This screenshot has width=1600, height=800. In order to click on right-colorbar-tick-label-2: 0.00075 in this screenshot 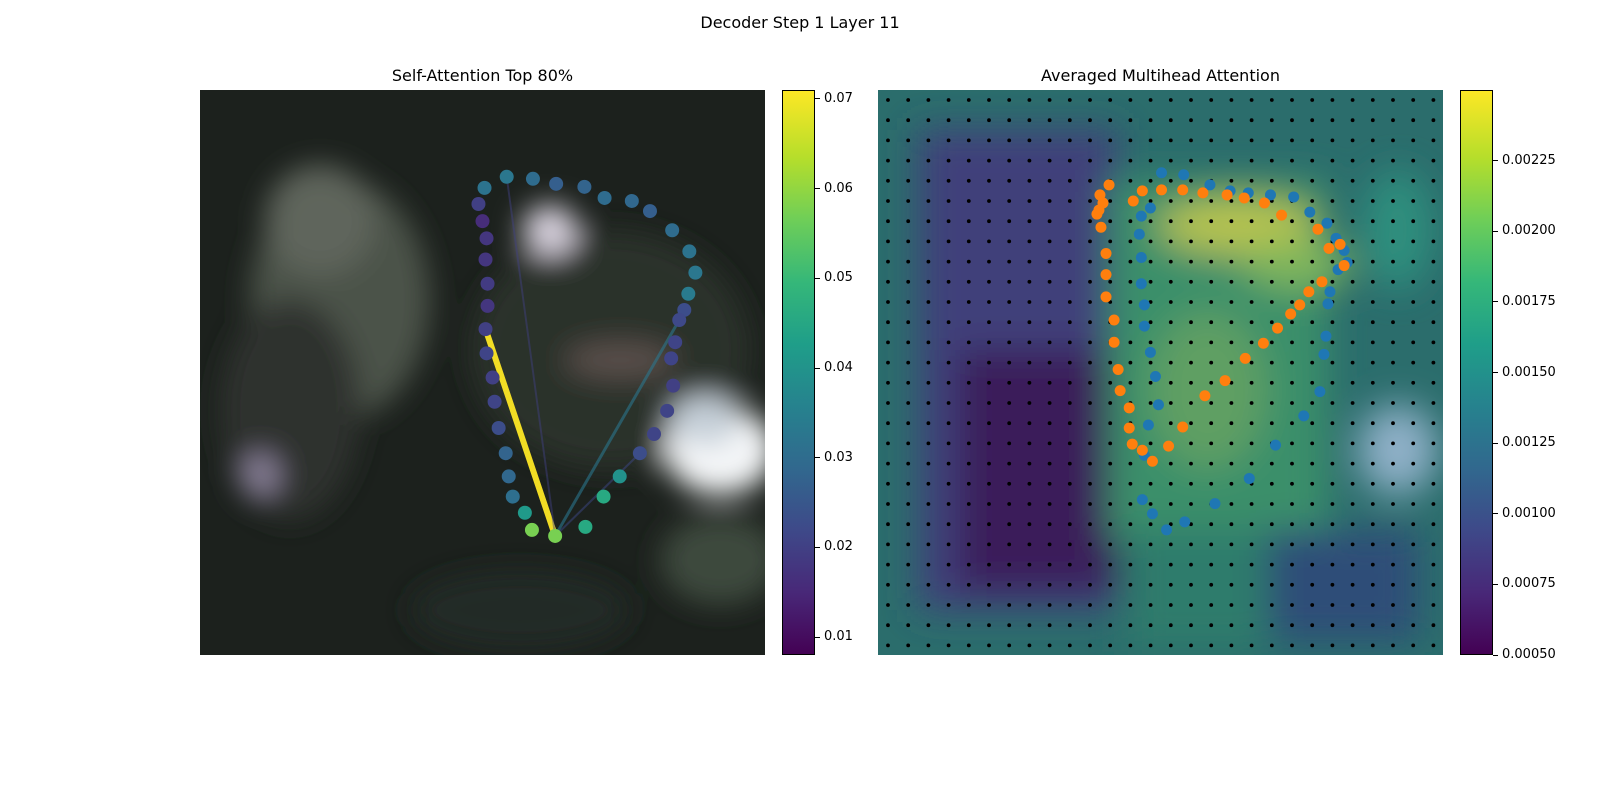, I will do `click(1529, 584)`.